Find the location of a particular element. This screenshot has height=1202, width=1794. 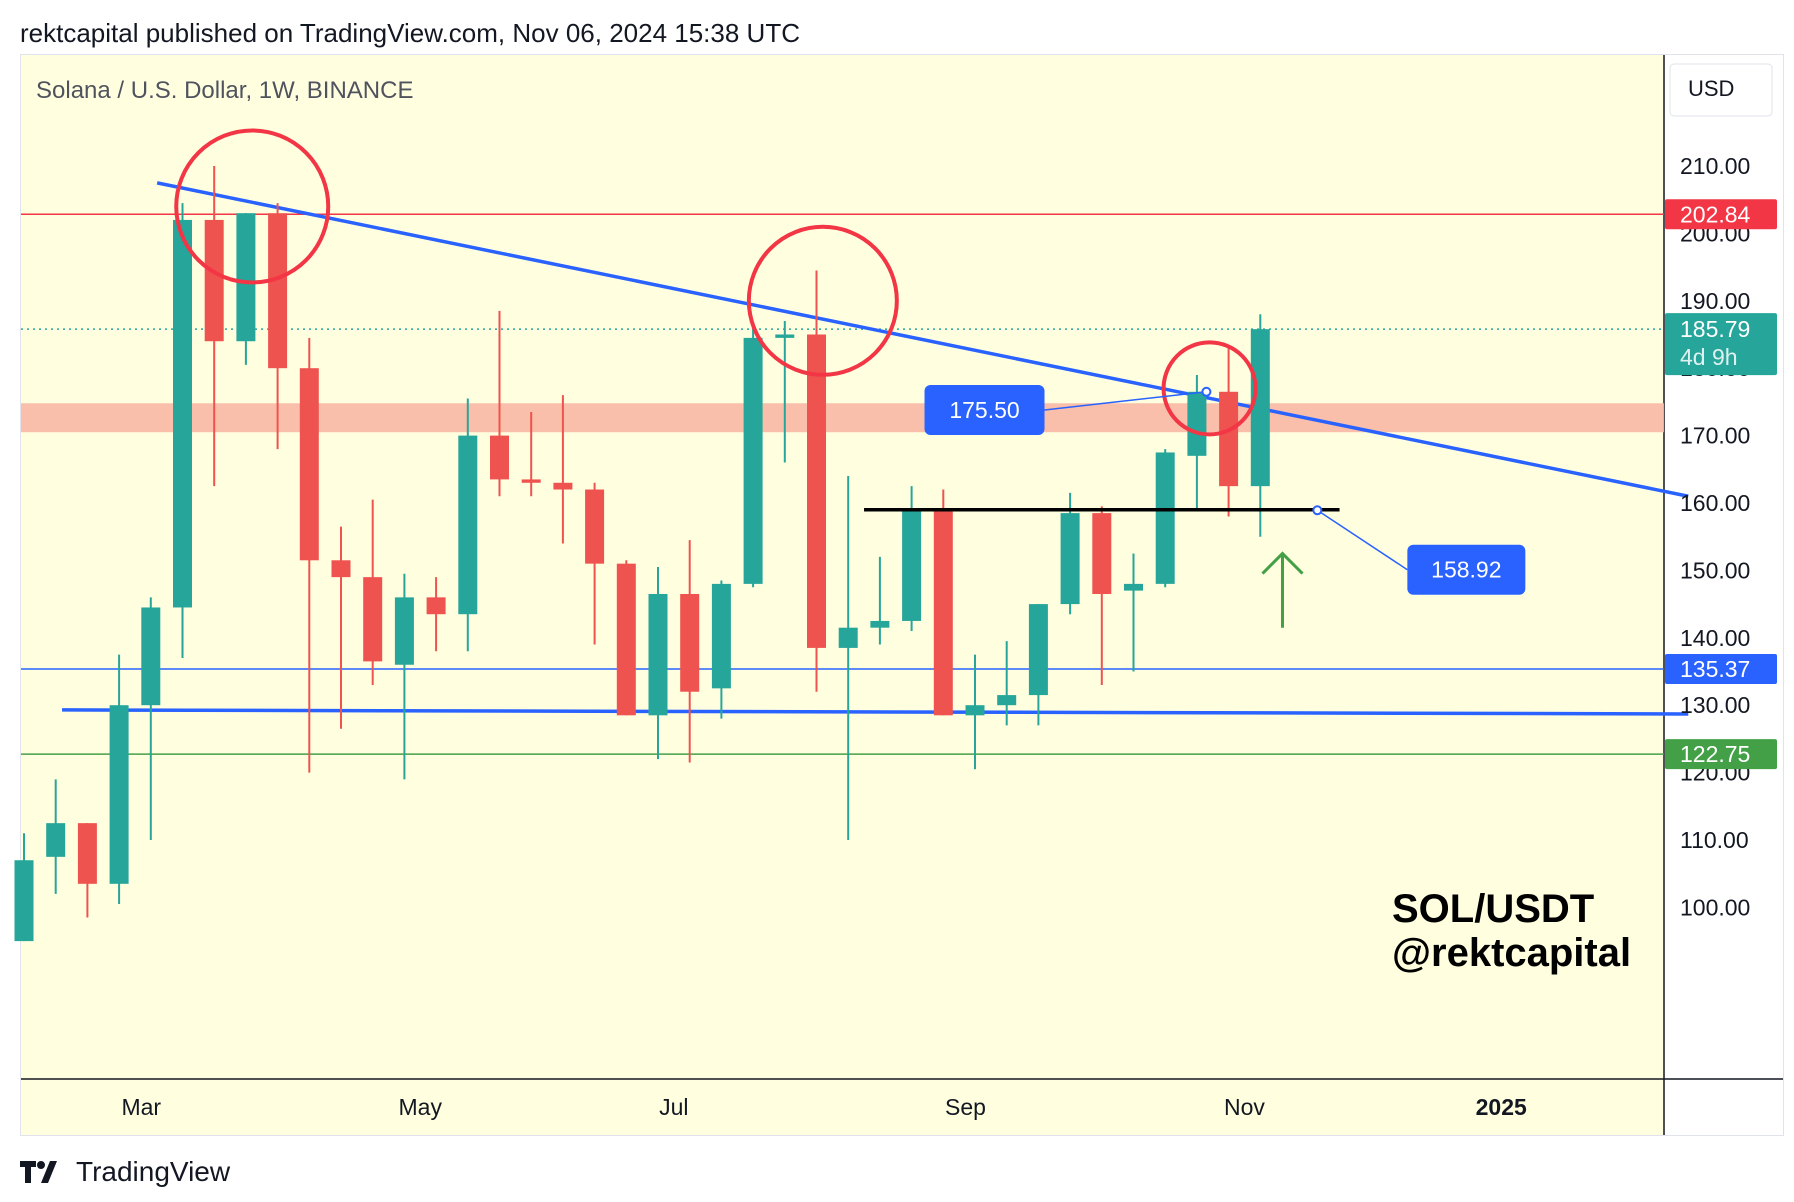

y-tick-label: 110.00 is located at coordinates (1714, 840).